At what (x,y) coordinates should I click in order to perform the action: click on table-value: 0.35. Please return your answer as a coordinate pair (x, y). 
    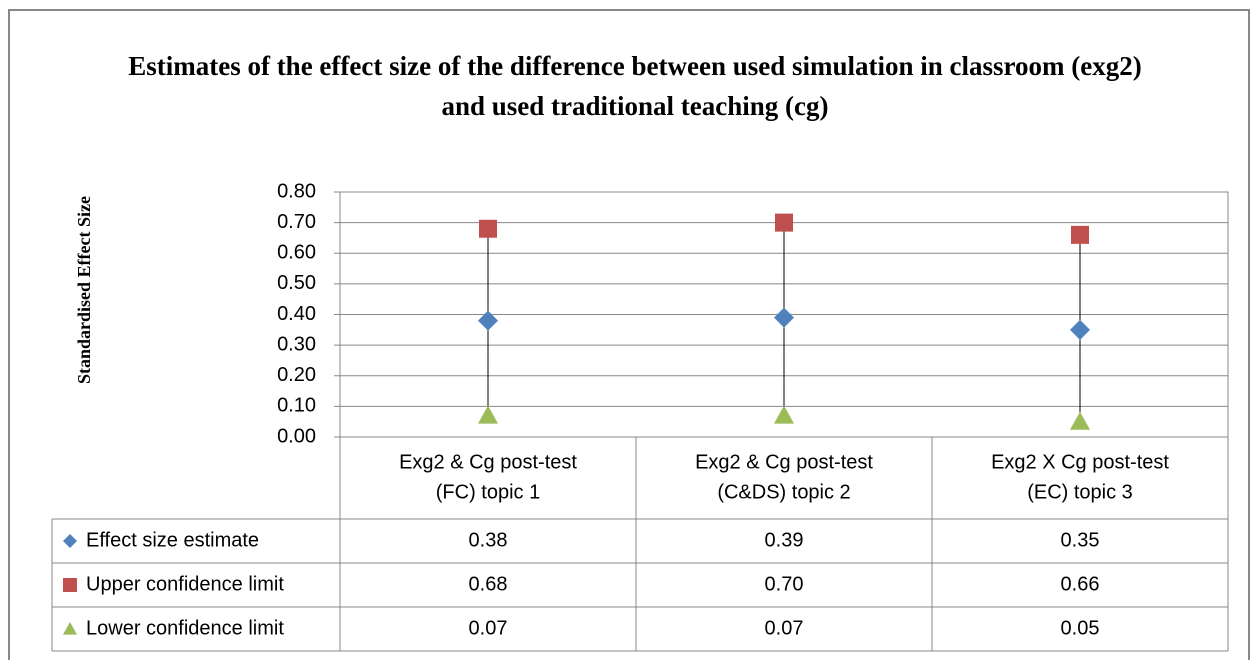
    Looking at the image, I should click on (1080, 540).